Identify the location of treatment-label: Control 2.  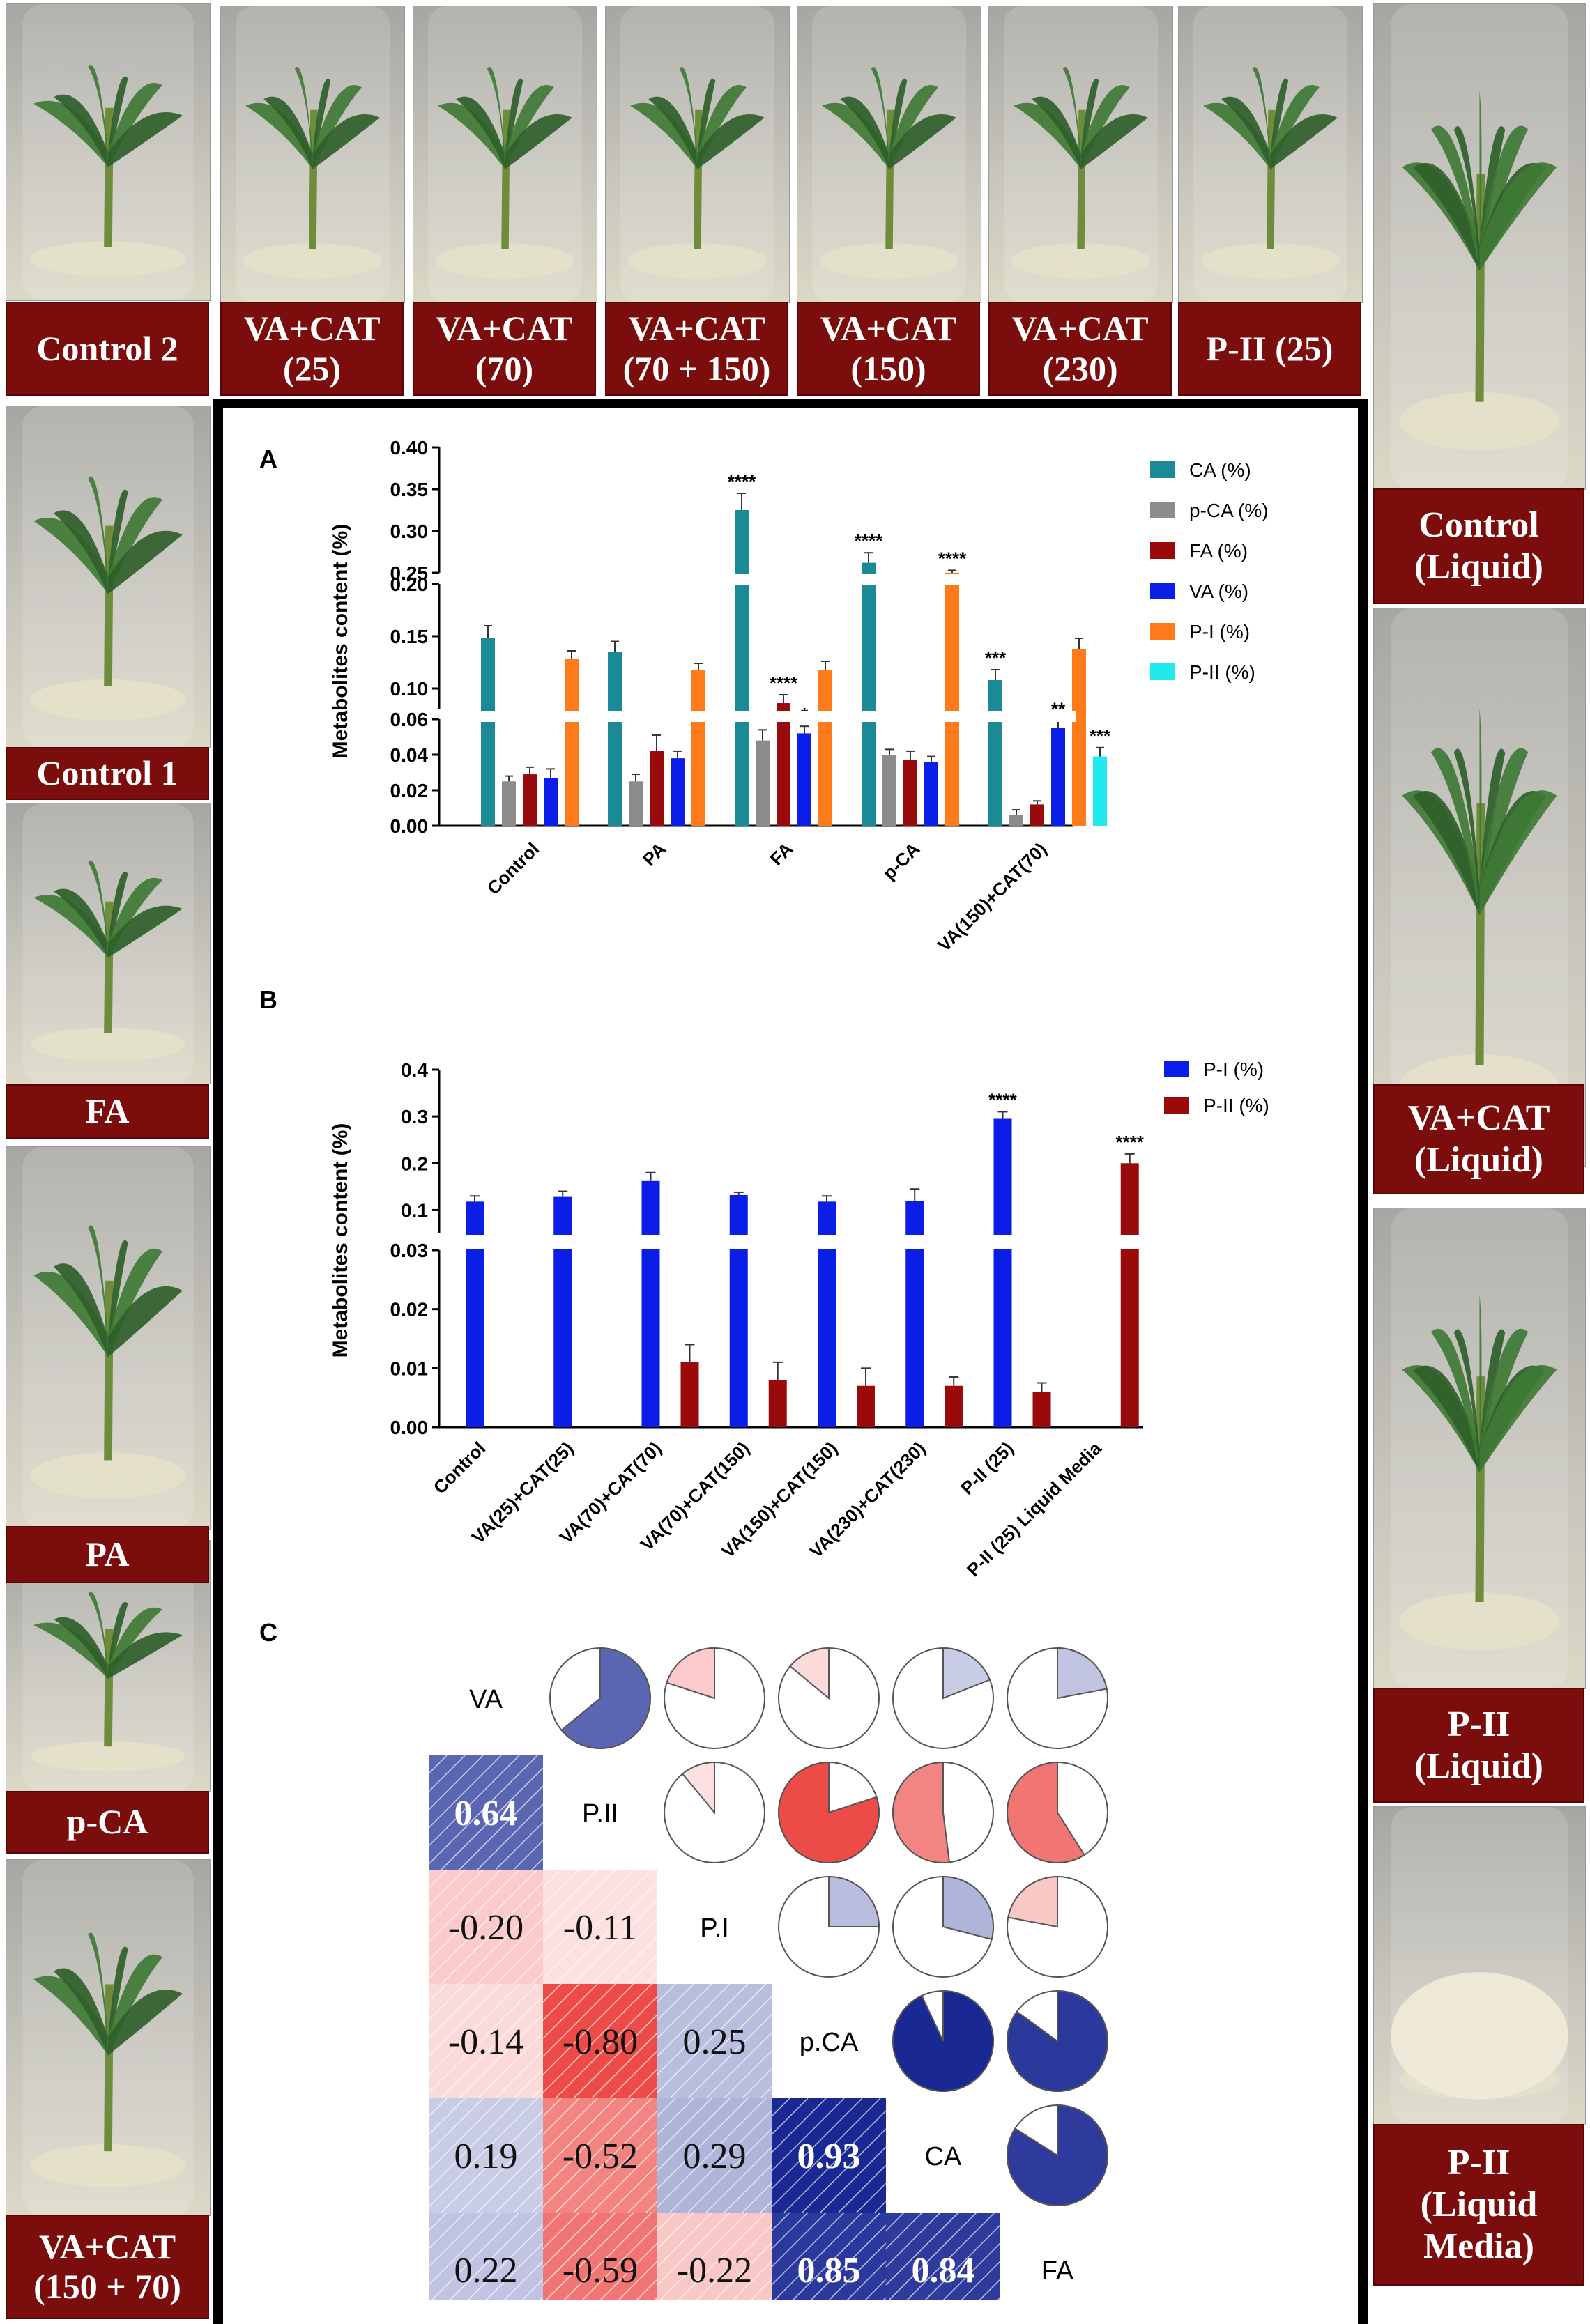
(108, 349).